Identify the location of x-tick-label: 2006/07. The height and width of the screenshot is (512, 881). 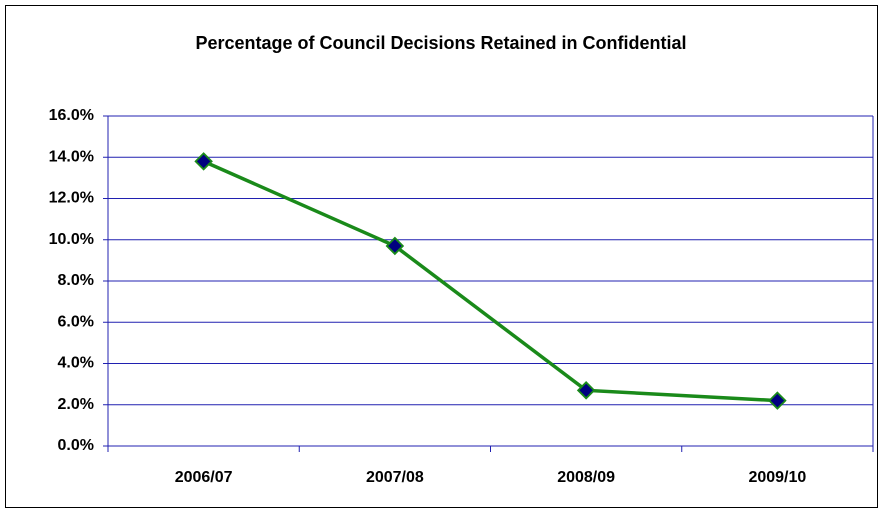
(204, 477).